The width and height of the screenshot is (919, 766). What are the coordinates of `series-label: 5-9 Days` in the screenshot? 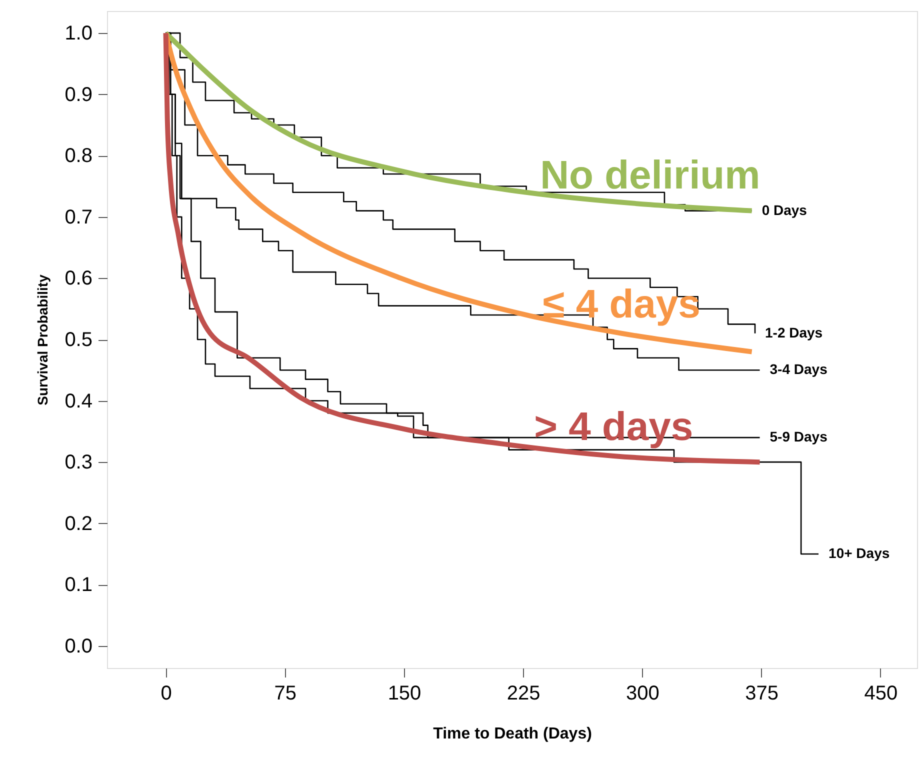 It's located at (799, 436).